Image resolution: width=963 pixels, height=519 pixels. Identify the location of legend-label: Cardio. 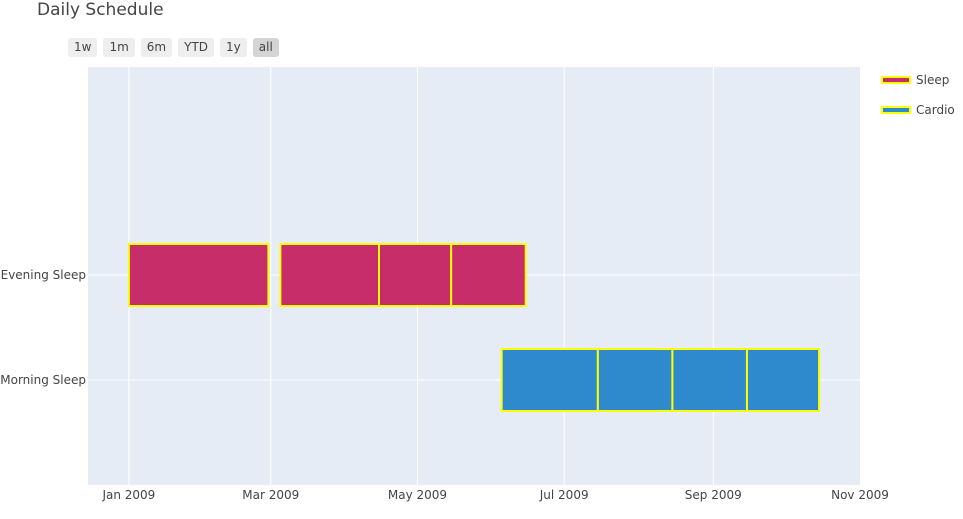
(935, 110).